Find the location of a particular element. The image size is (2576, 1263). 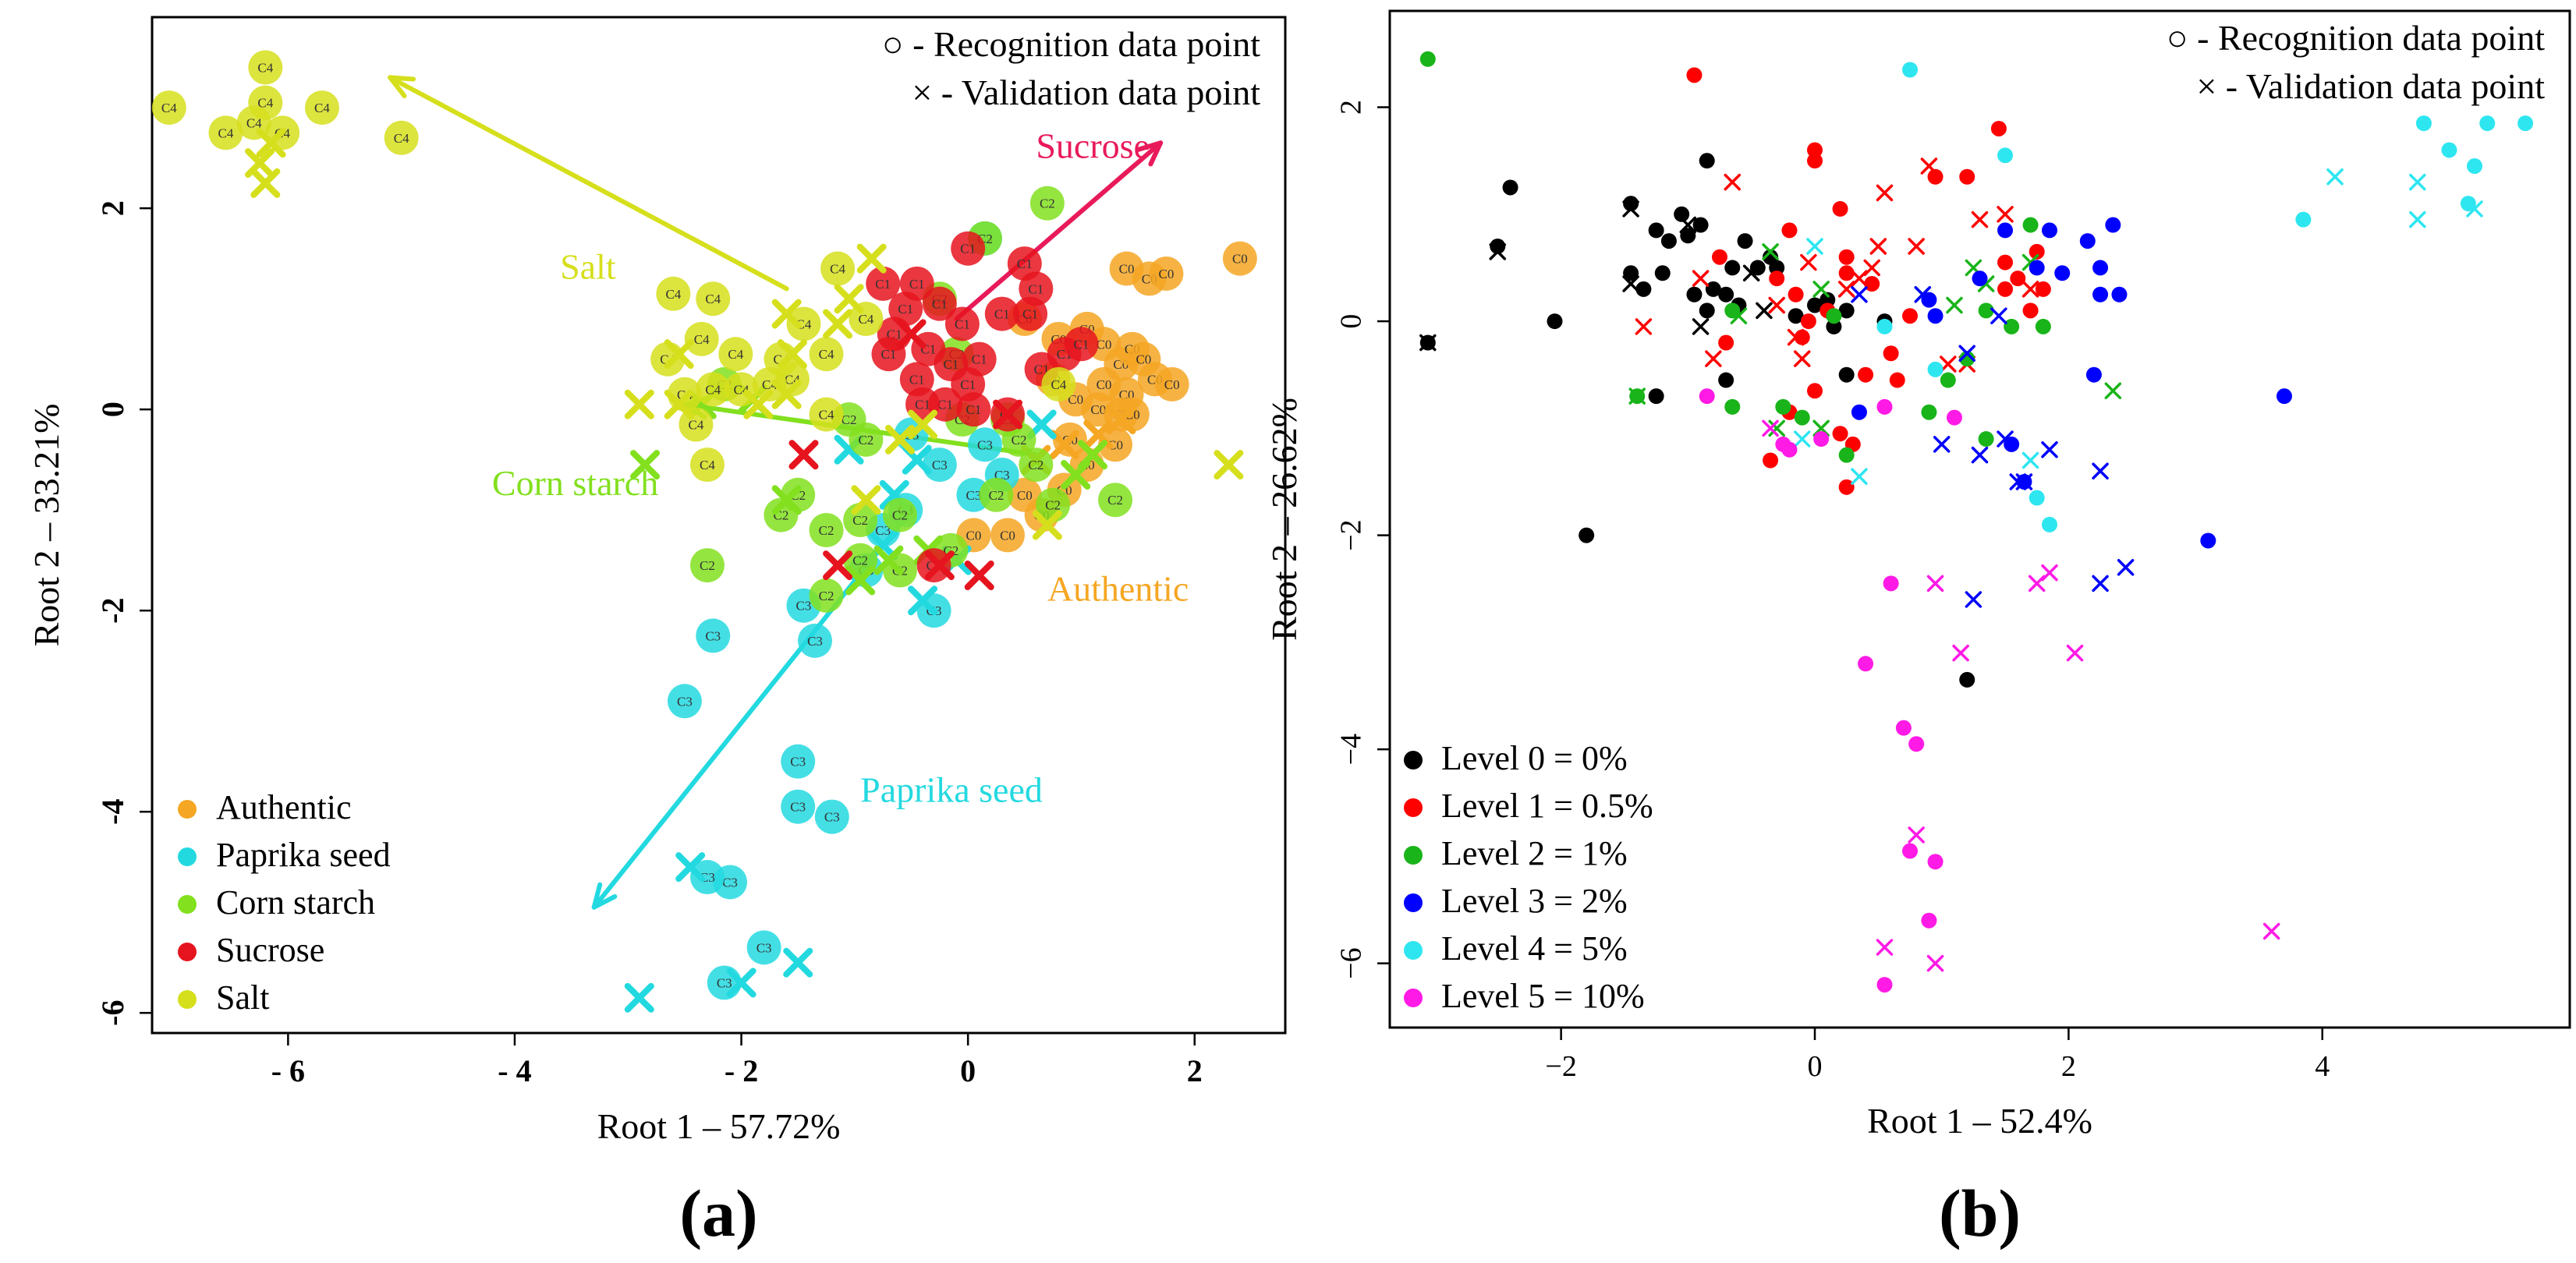

x-tick-label: 0 is located at coordinates (968, 1070).